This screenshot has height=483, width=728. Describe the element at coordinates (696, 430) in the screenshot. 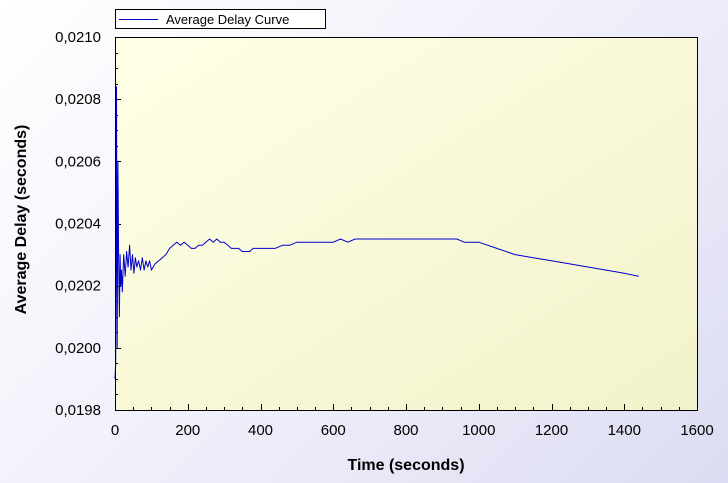

I see `x-tick-label: 1600` at that location.